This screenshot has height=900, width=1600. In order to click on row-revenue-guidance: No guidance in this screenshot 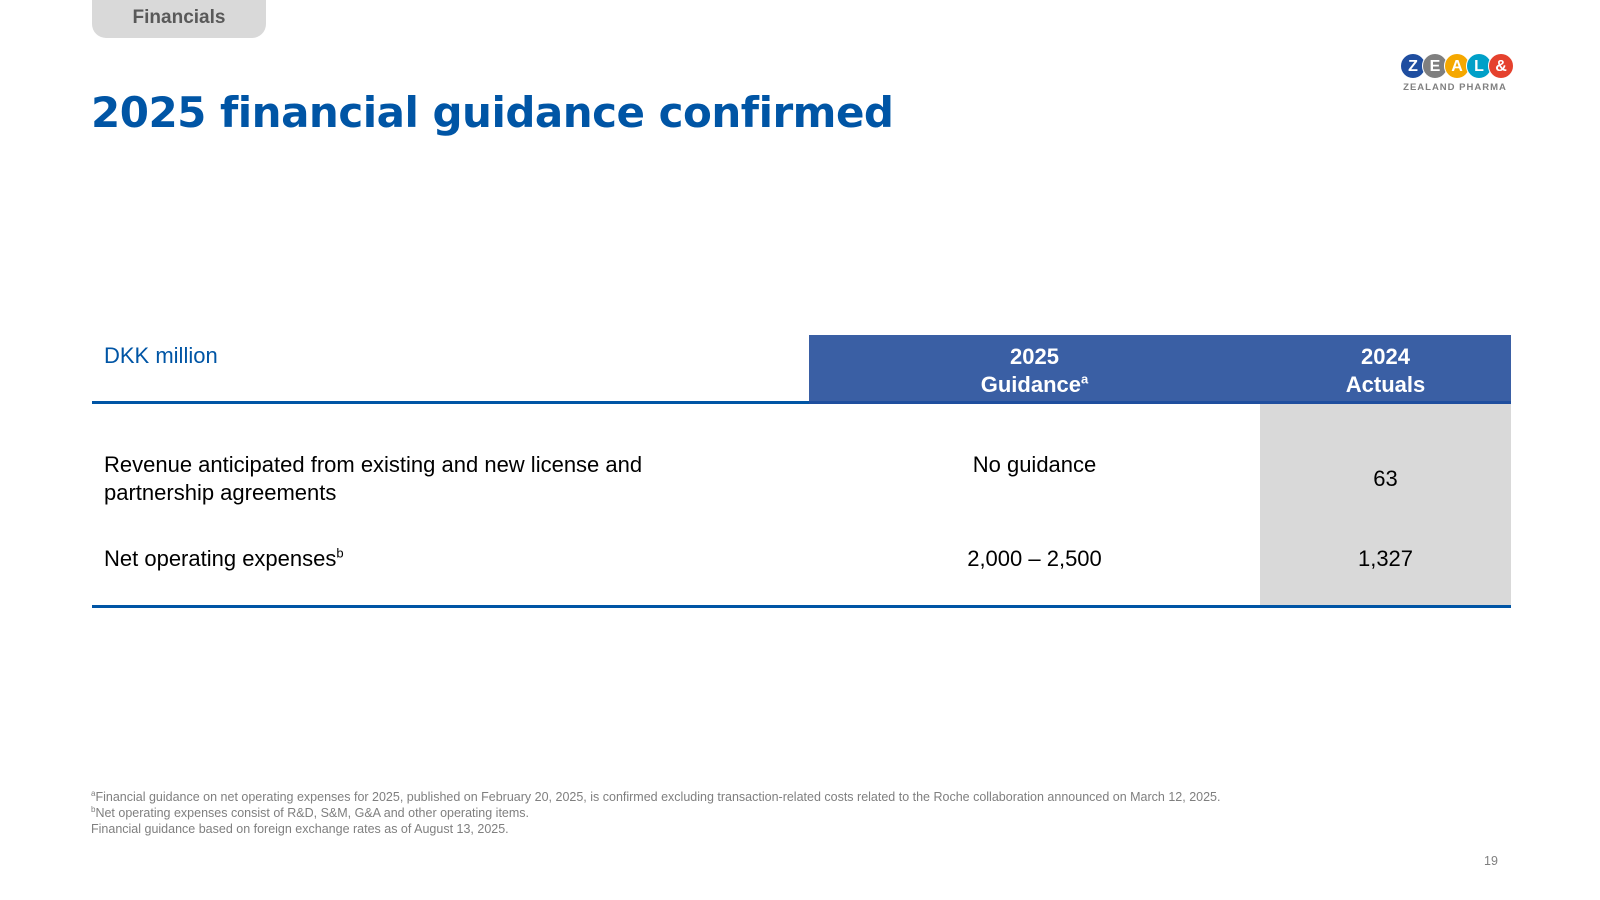, I will do `click(1034, 464)`.